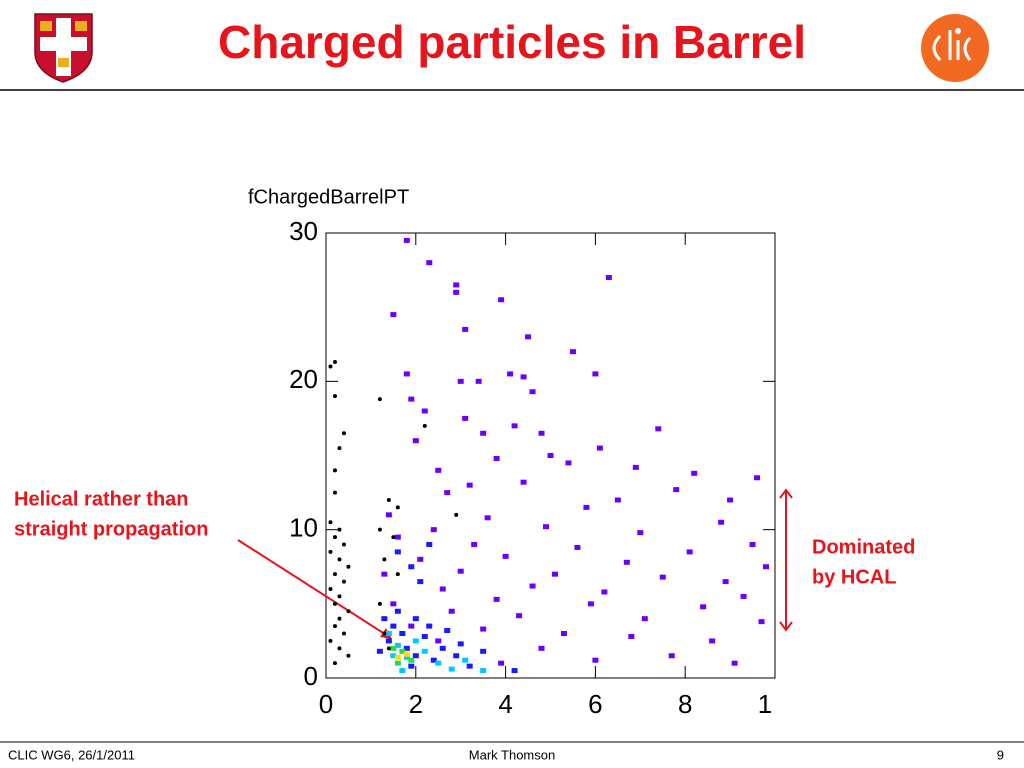 The image size is (1024, 768). What do you see at coordinates (416, 704) in the screenshot?
I see `x-tick-label: 2` at bounding box center [416, 704].